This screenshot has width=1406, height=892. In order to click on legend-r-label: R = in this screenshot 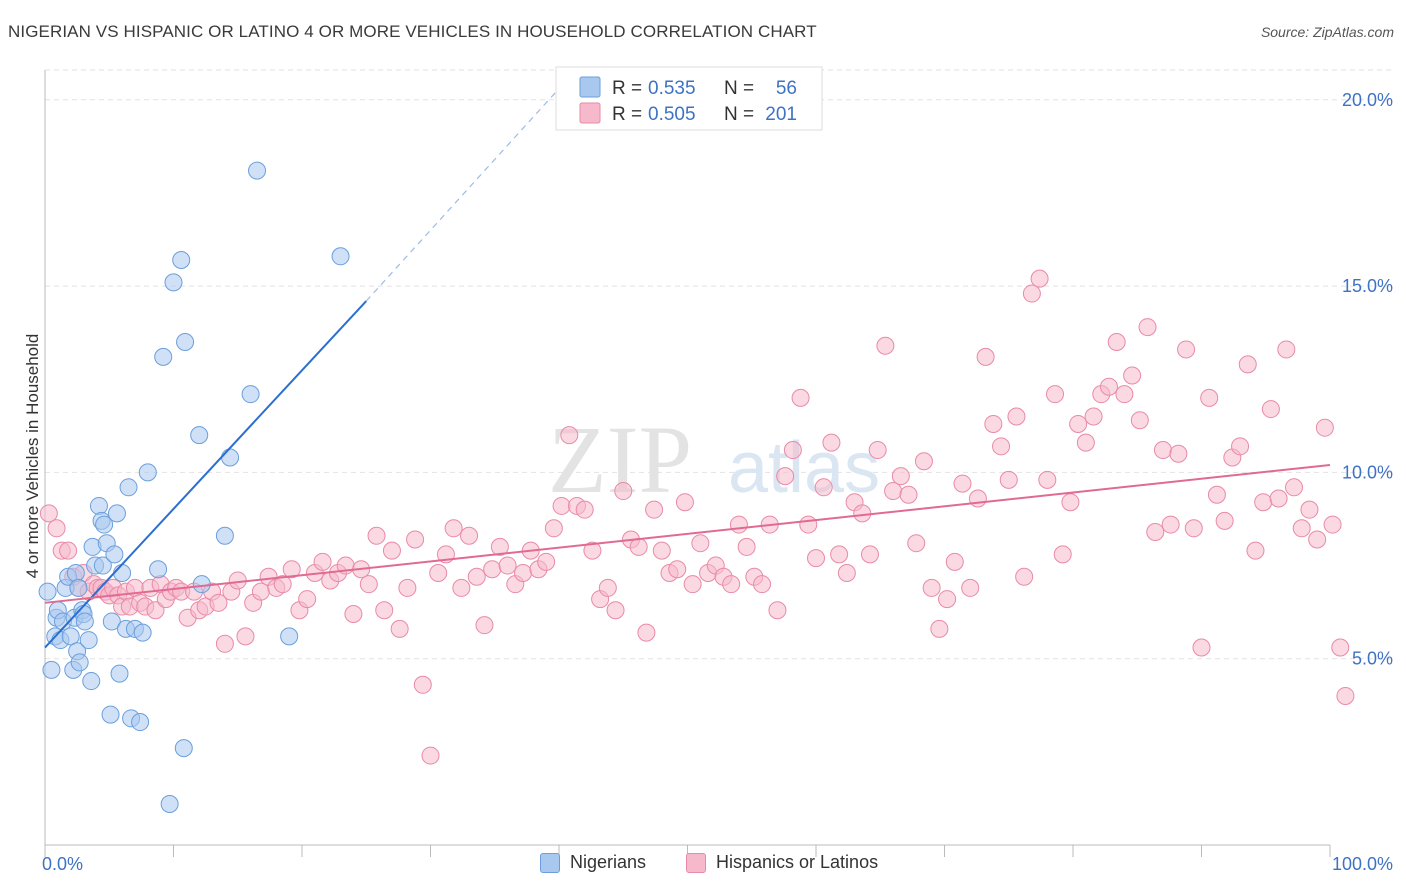, I will do `click(627, 88)`.